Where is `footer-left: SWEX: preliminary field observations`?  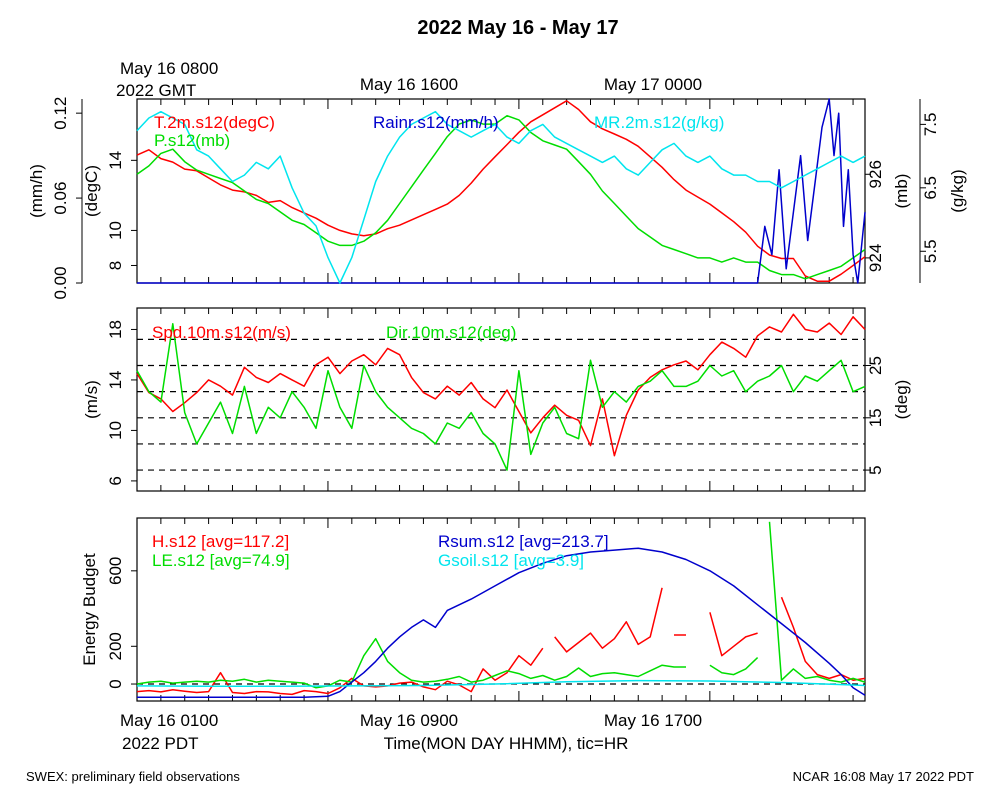 footer-left: SWEX: preliminary field observations is located at coordinates (133, 776).